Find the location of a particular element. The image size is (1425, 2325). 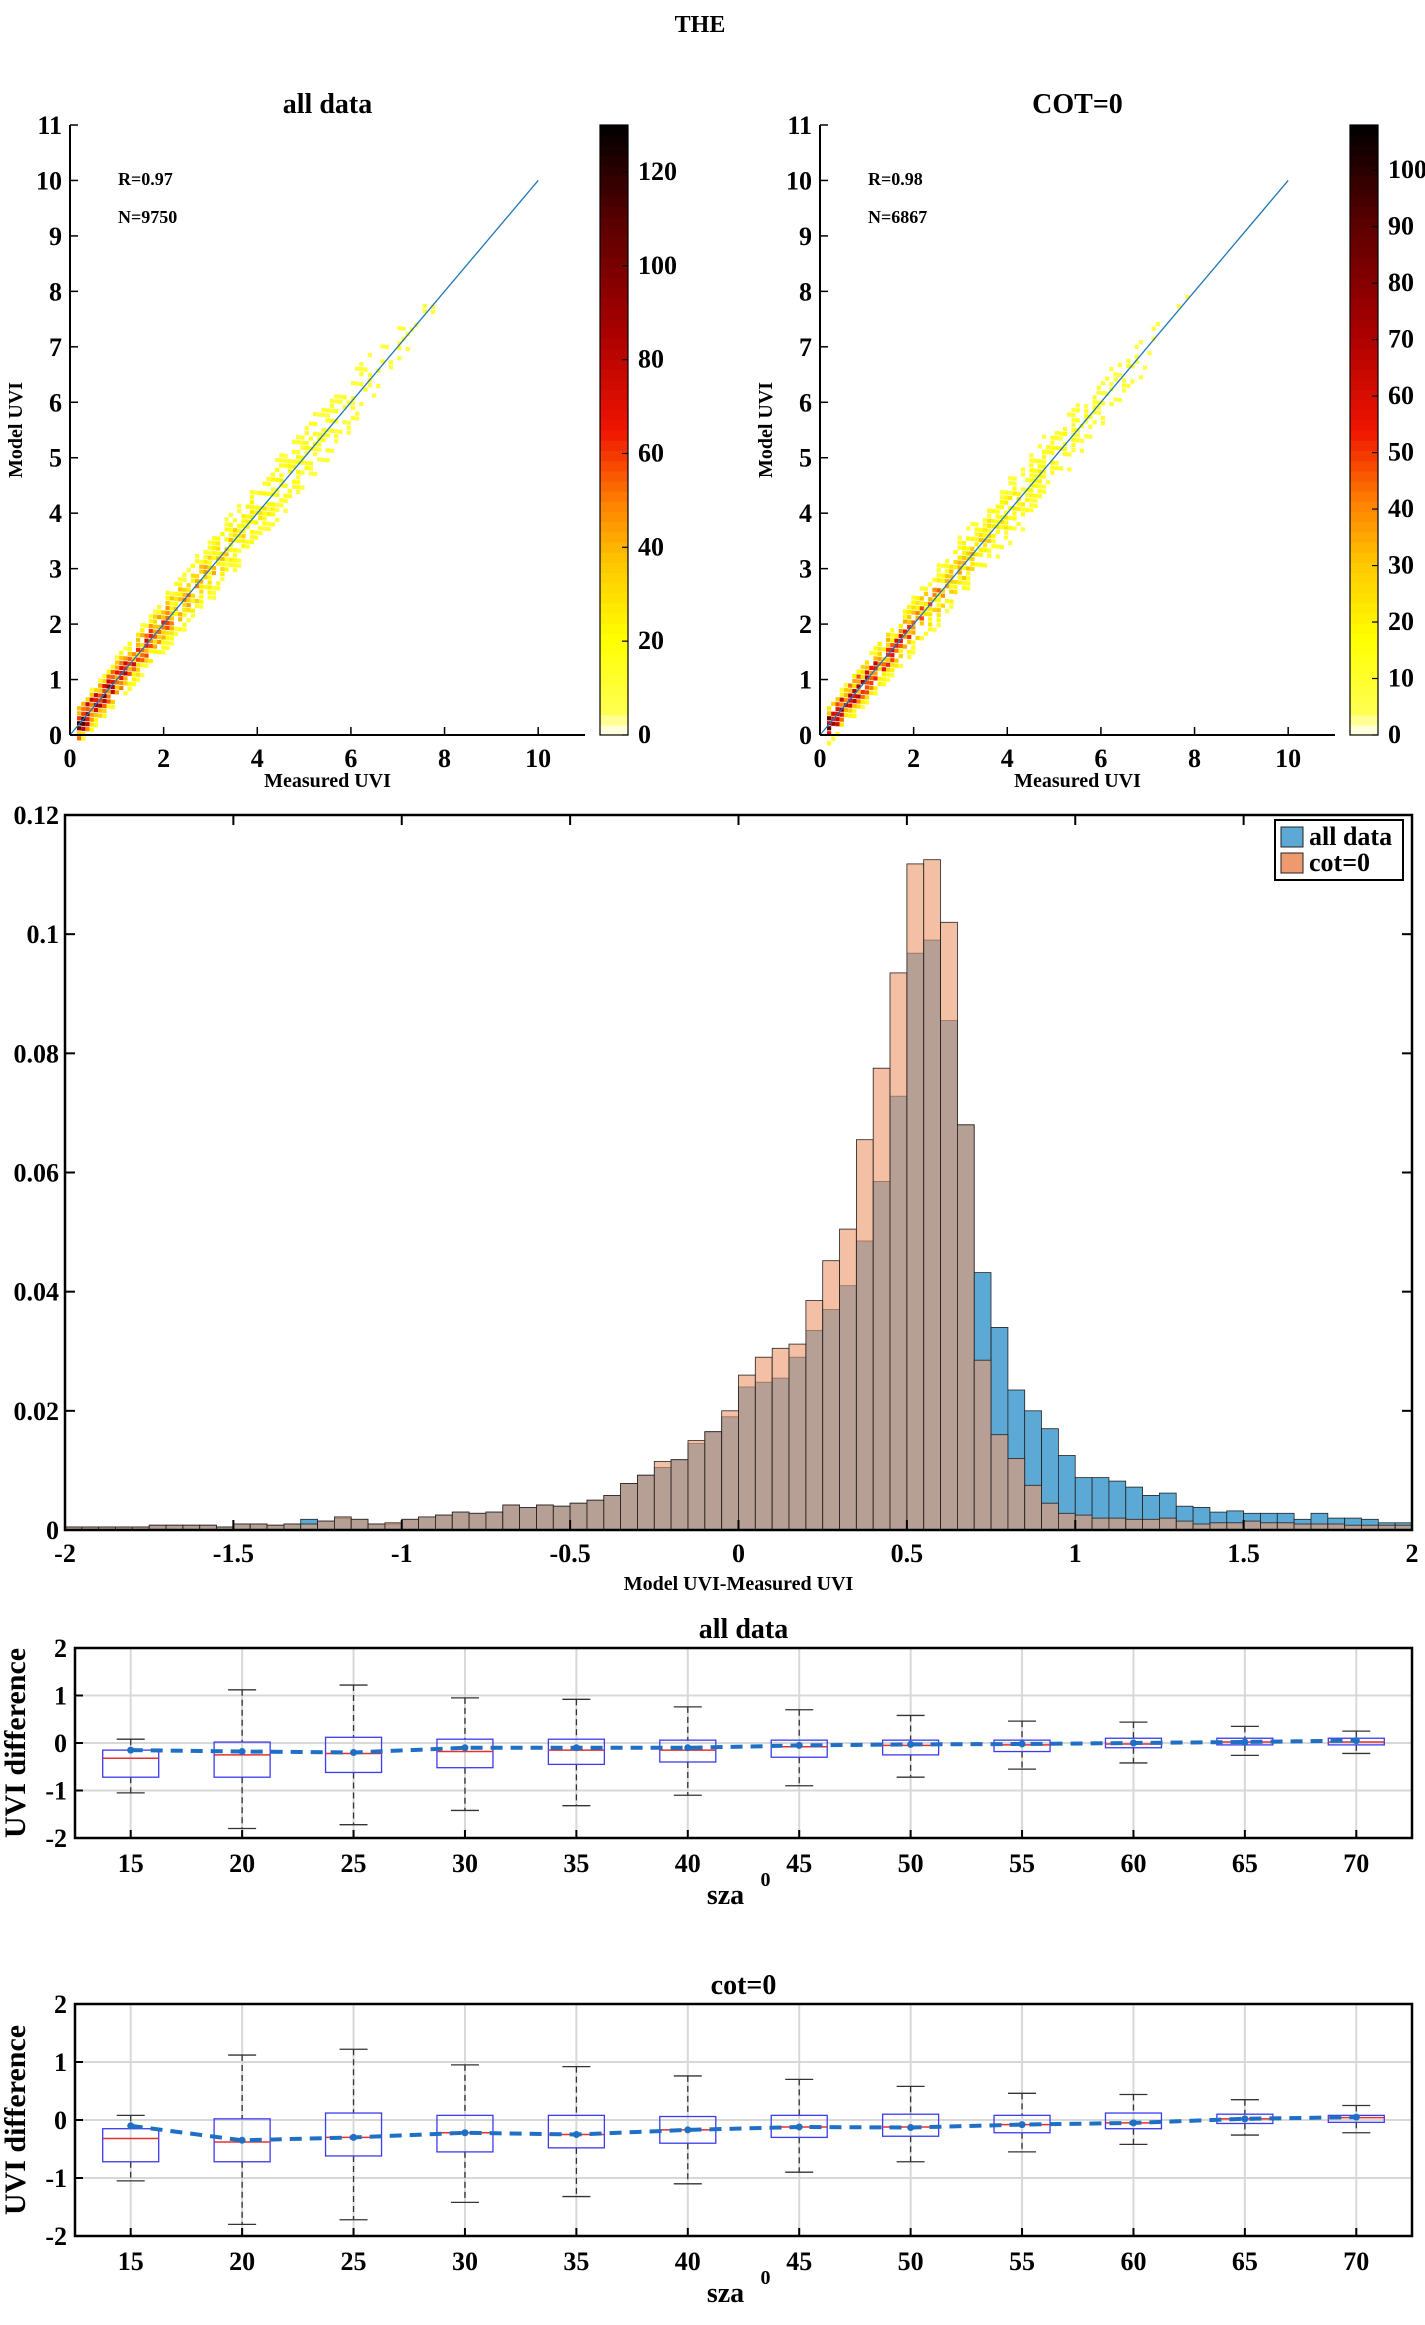

density-cells is located at coordinates (256, 522).